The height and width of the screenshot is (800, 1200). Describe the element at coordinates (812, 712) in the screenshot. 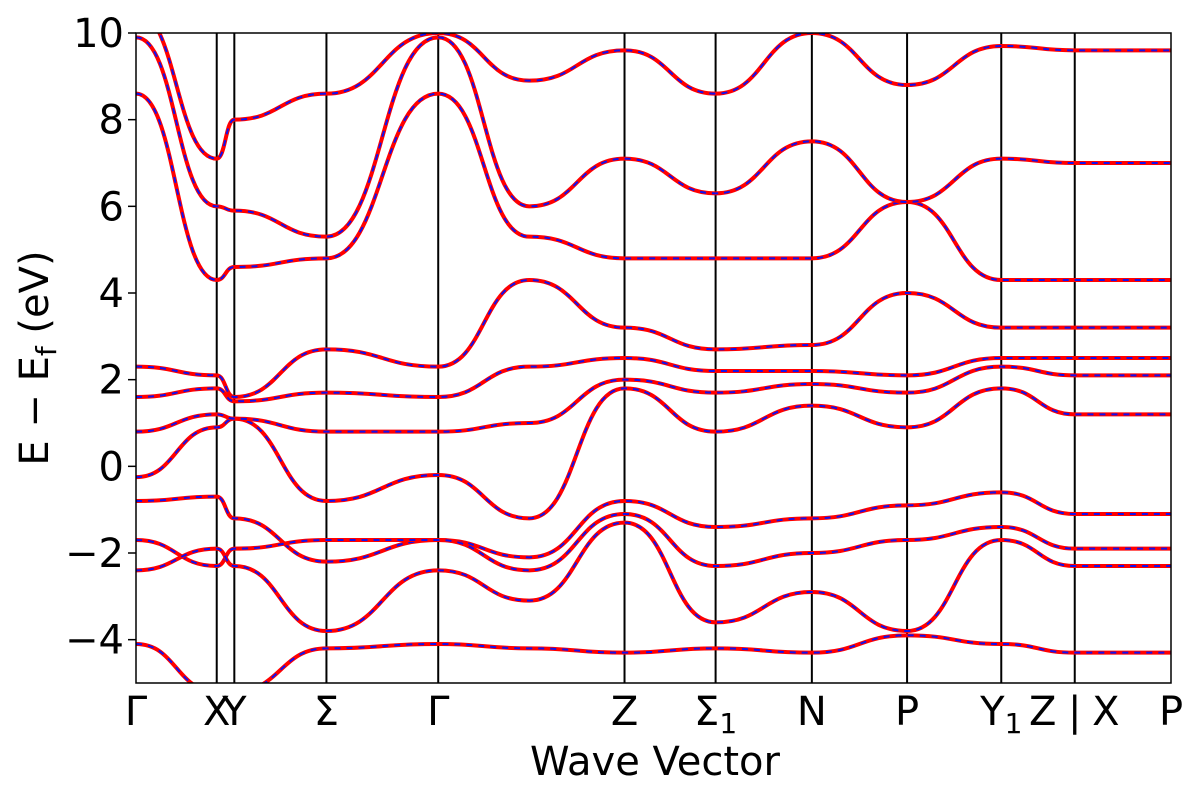

I see `x-tick-label-7: N` at that location.